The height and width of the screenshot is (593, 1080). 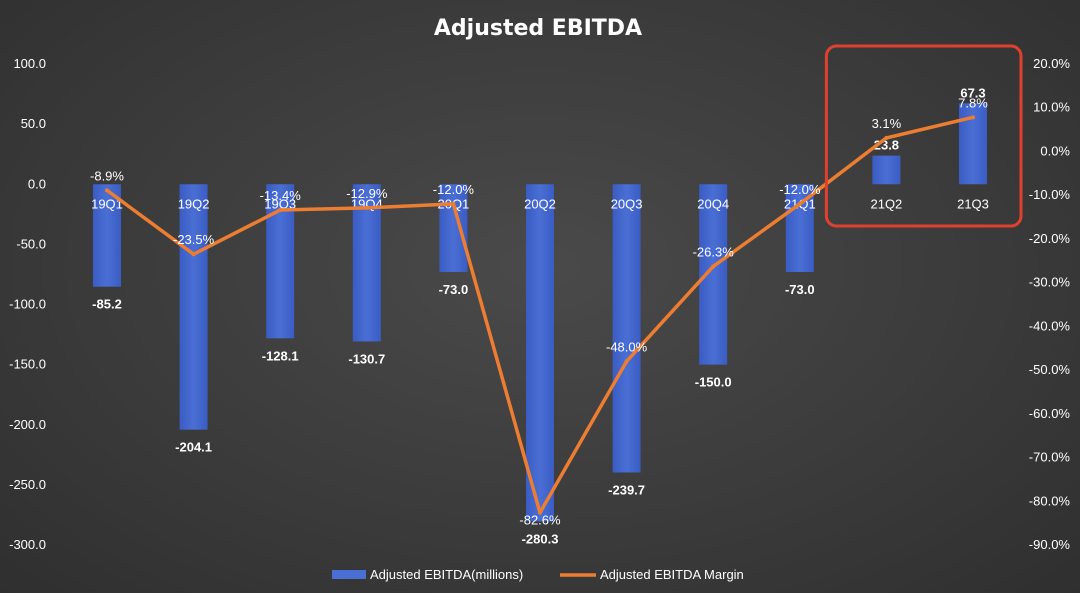 I want to click on margin-data-label: -13.4%, so click(x=281, y=195).